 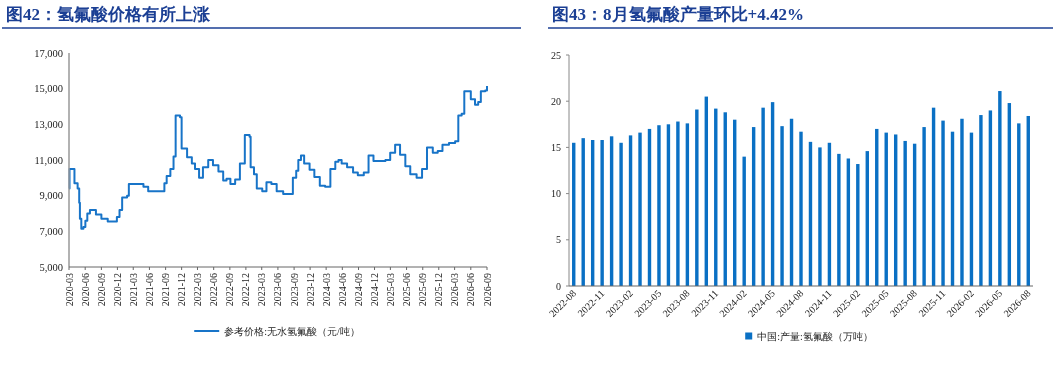 What do you see at coordinates (292, 331) in the screenshot?
I see `legend-label: 参考价格:无水氢氟酸（元/吨）` at bounding box center [292, 331].